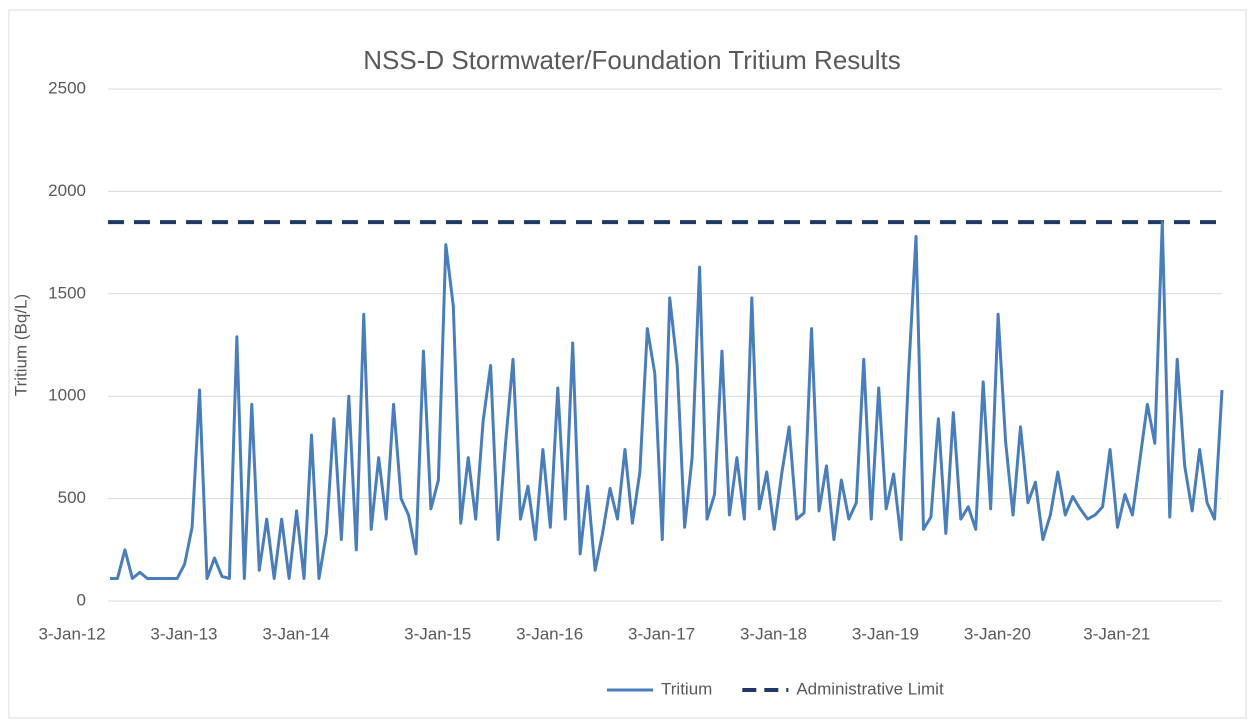 The height and width of the screenshot is (727, 1254). What do you see at coordinates (437, 633) in the screenshot?
I see `x-tick-label: 3-Jan-15` at bounding box center [437, 633].